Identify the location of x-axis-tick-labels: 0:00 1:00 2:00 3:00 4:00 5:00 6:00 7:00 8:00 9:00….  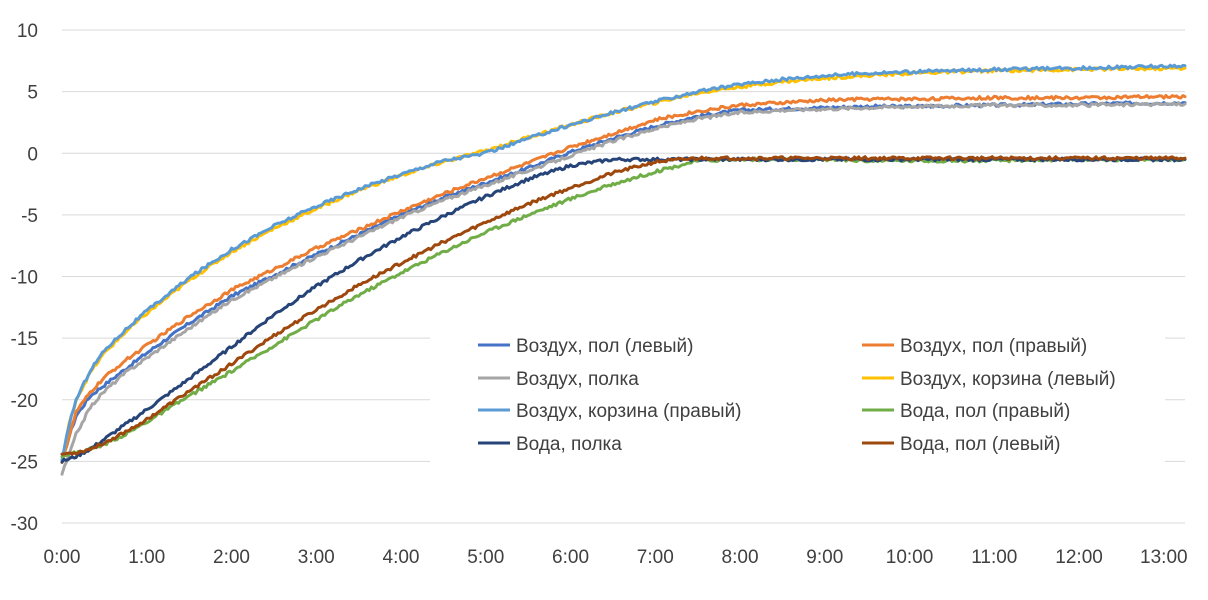
(616, 557).